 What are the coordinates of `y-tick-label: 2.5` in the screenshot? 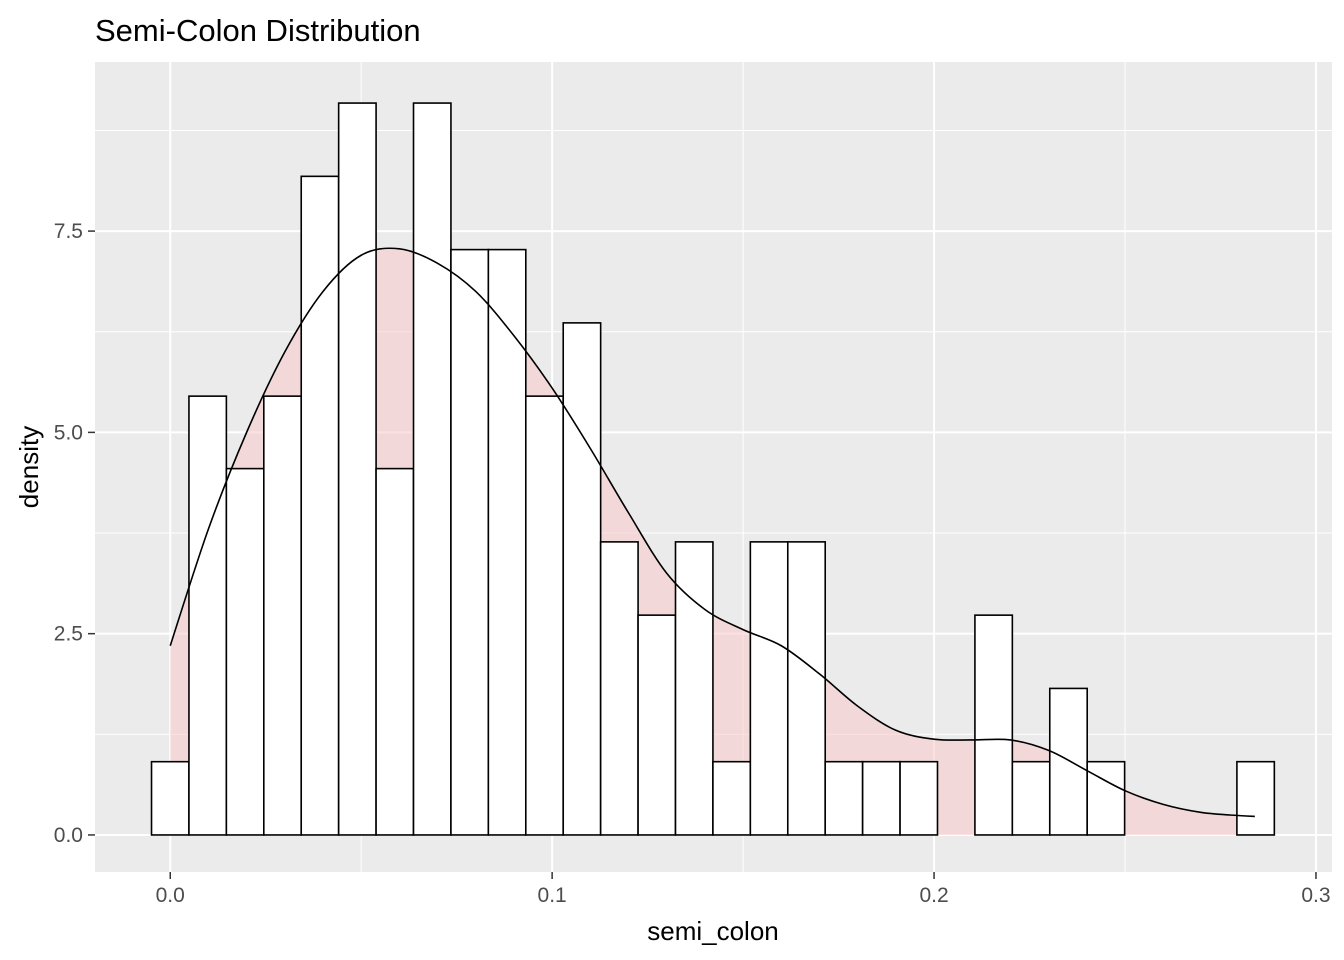 It's located at (68, 634).